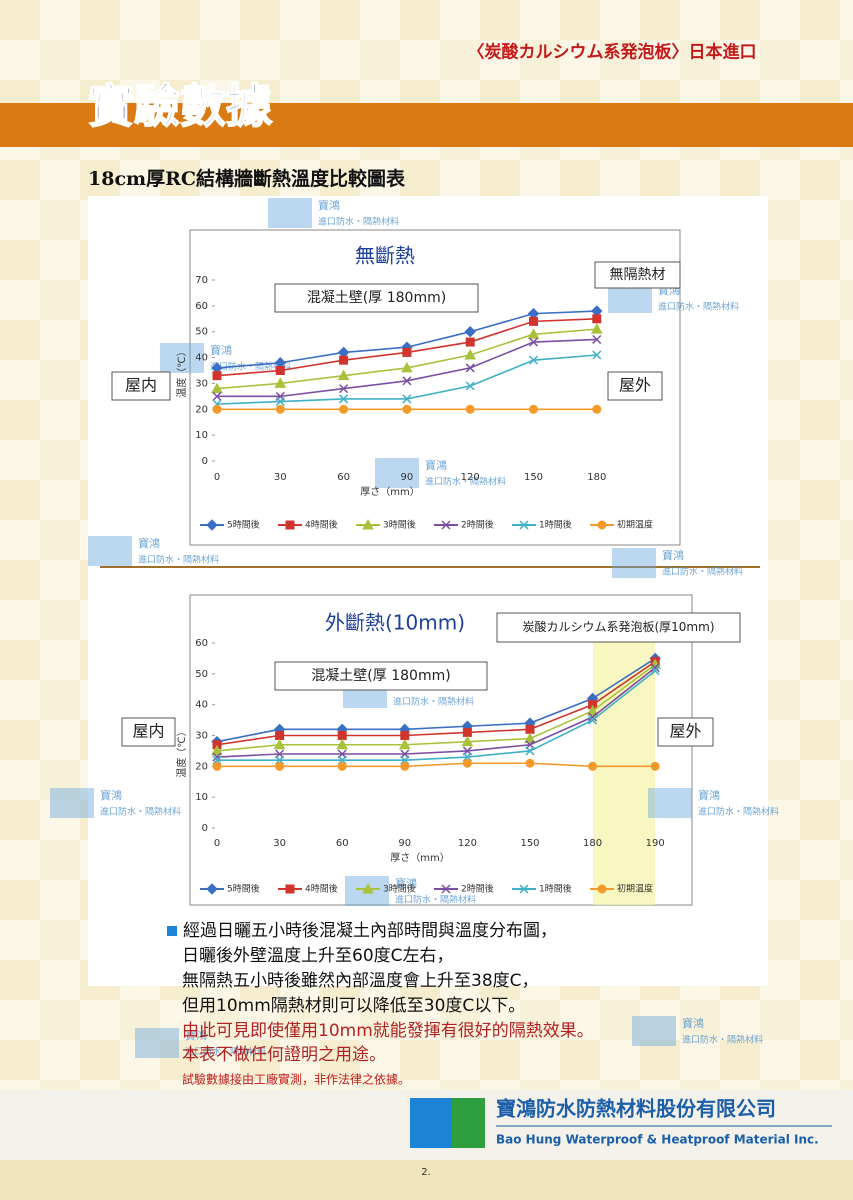  What do you see at coordinates (470, 477) in the screenshot?
I see `x-tick-label: 120` at bounding box center [470, 477].